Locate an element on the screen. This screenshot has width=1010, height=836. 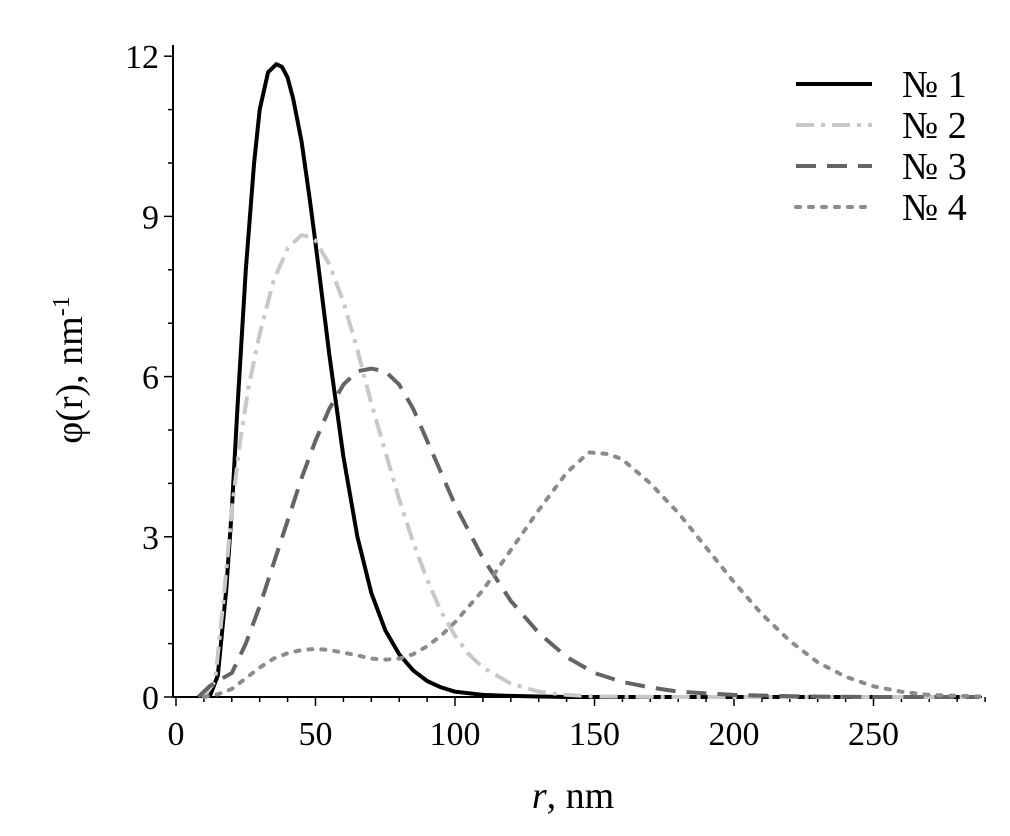
y-tick-label: 12 is located at coordinates (142, 57).